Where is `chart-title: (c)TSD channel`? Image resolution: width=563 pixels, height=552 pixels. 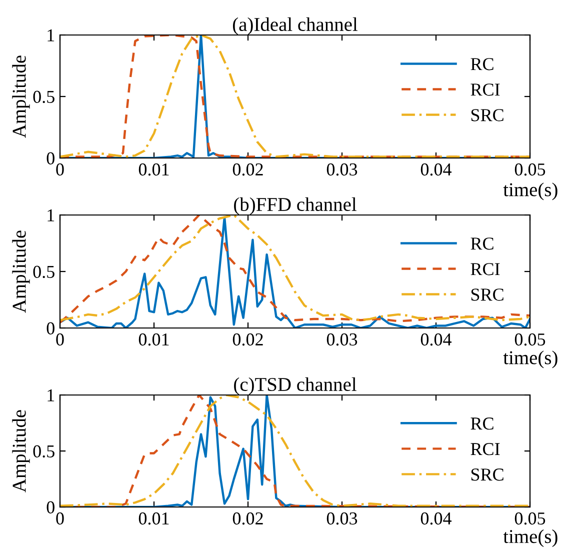 chart-title: (c)TSD channel is located at coordinates (295, 386).